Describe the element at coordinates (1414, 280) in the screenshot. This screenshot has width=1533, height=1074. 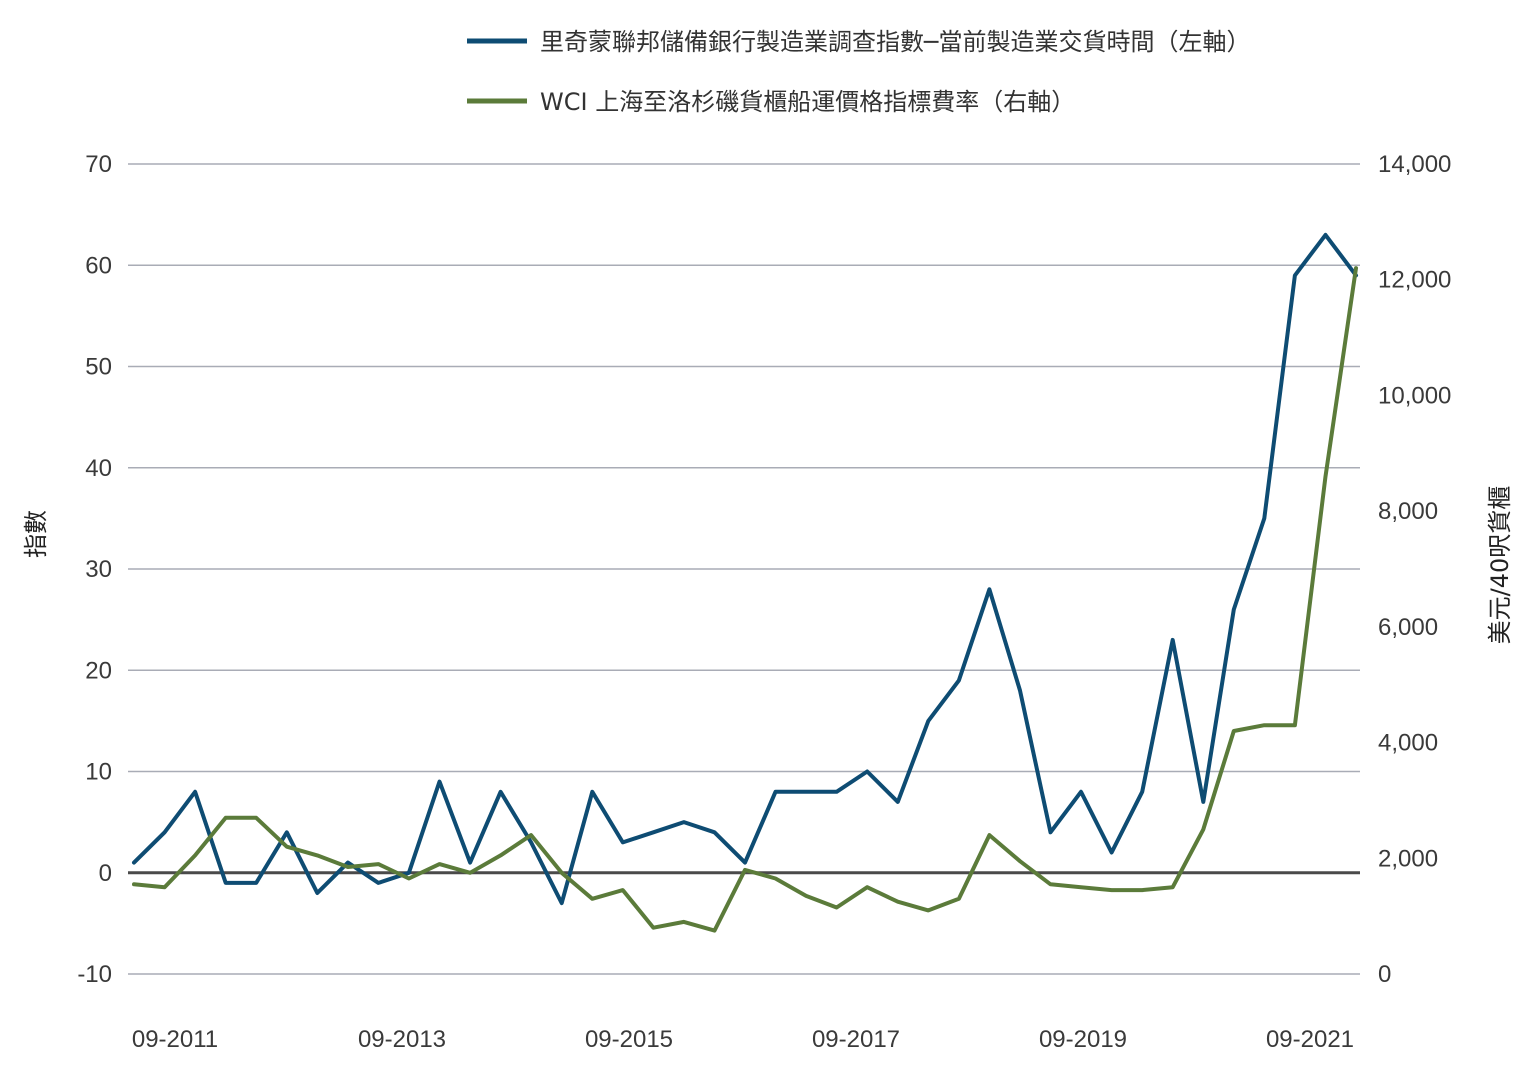
I see `right-tick-label: 12,000` at that location.